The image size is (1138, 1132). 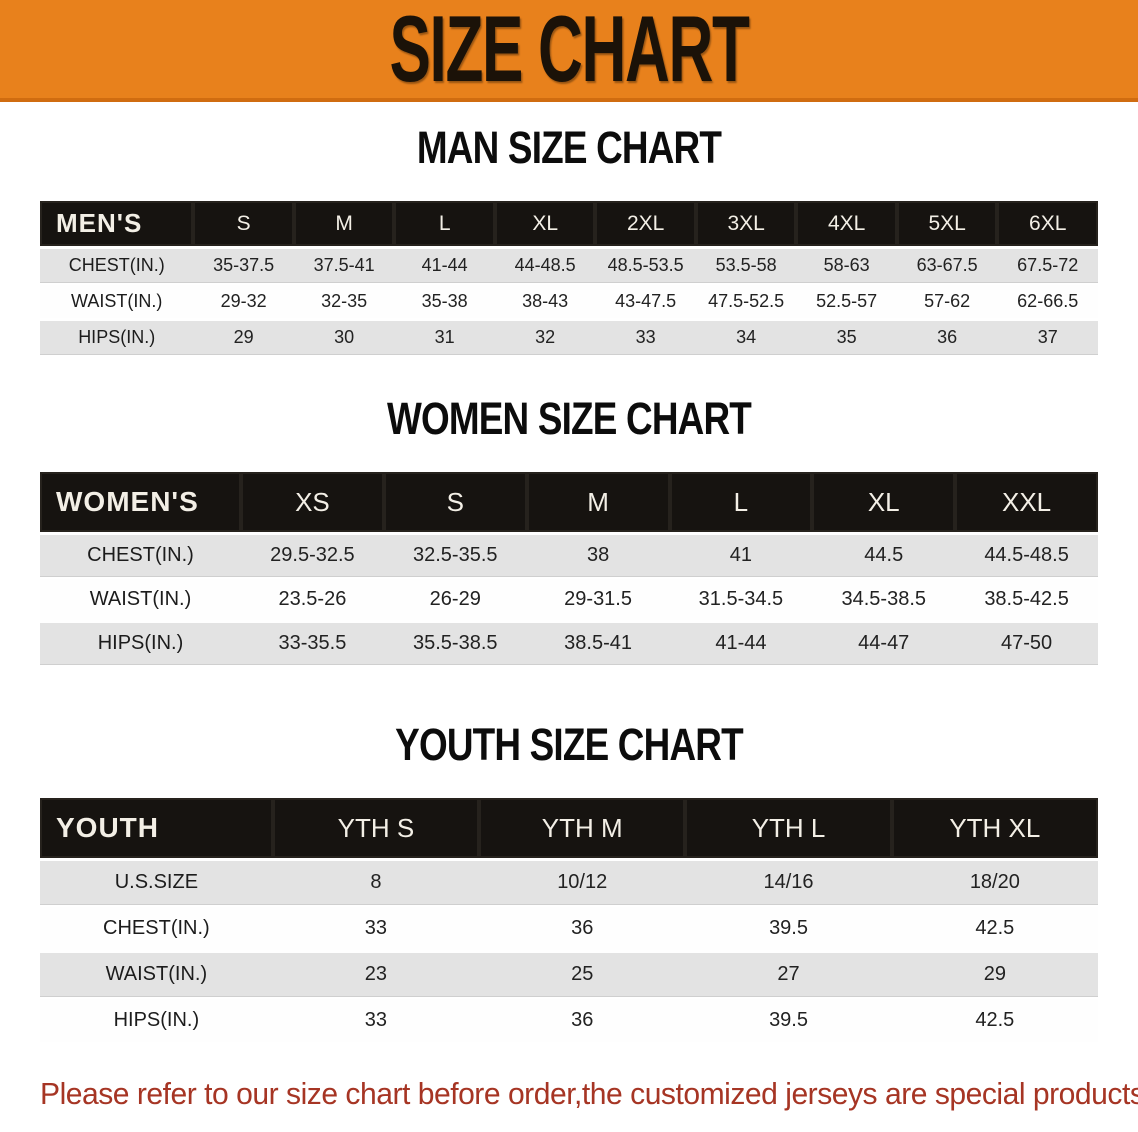 What do you see at coordinates (569, 974) in the screenshot?
I see `youth-measure-row: WAIST(IN.) 23 25 27 29` at bounding box center [569, 974].